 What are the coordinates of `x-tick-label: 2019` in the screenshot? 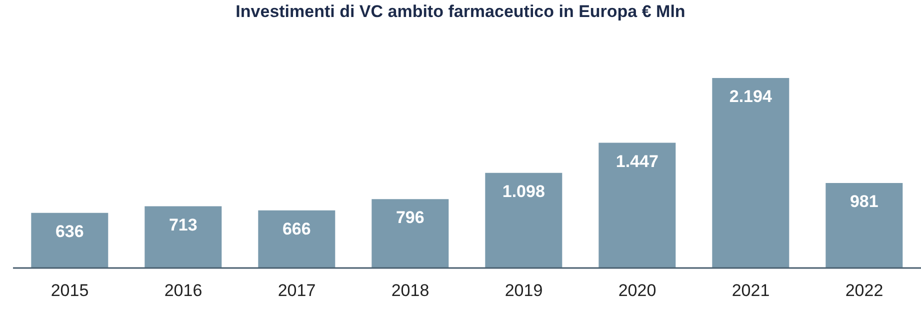 It's located at (523, 290).